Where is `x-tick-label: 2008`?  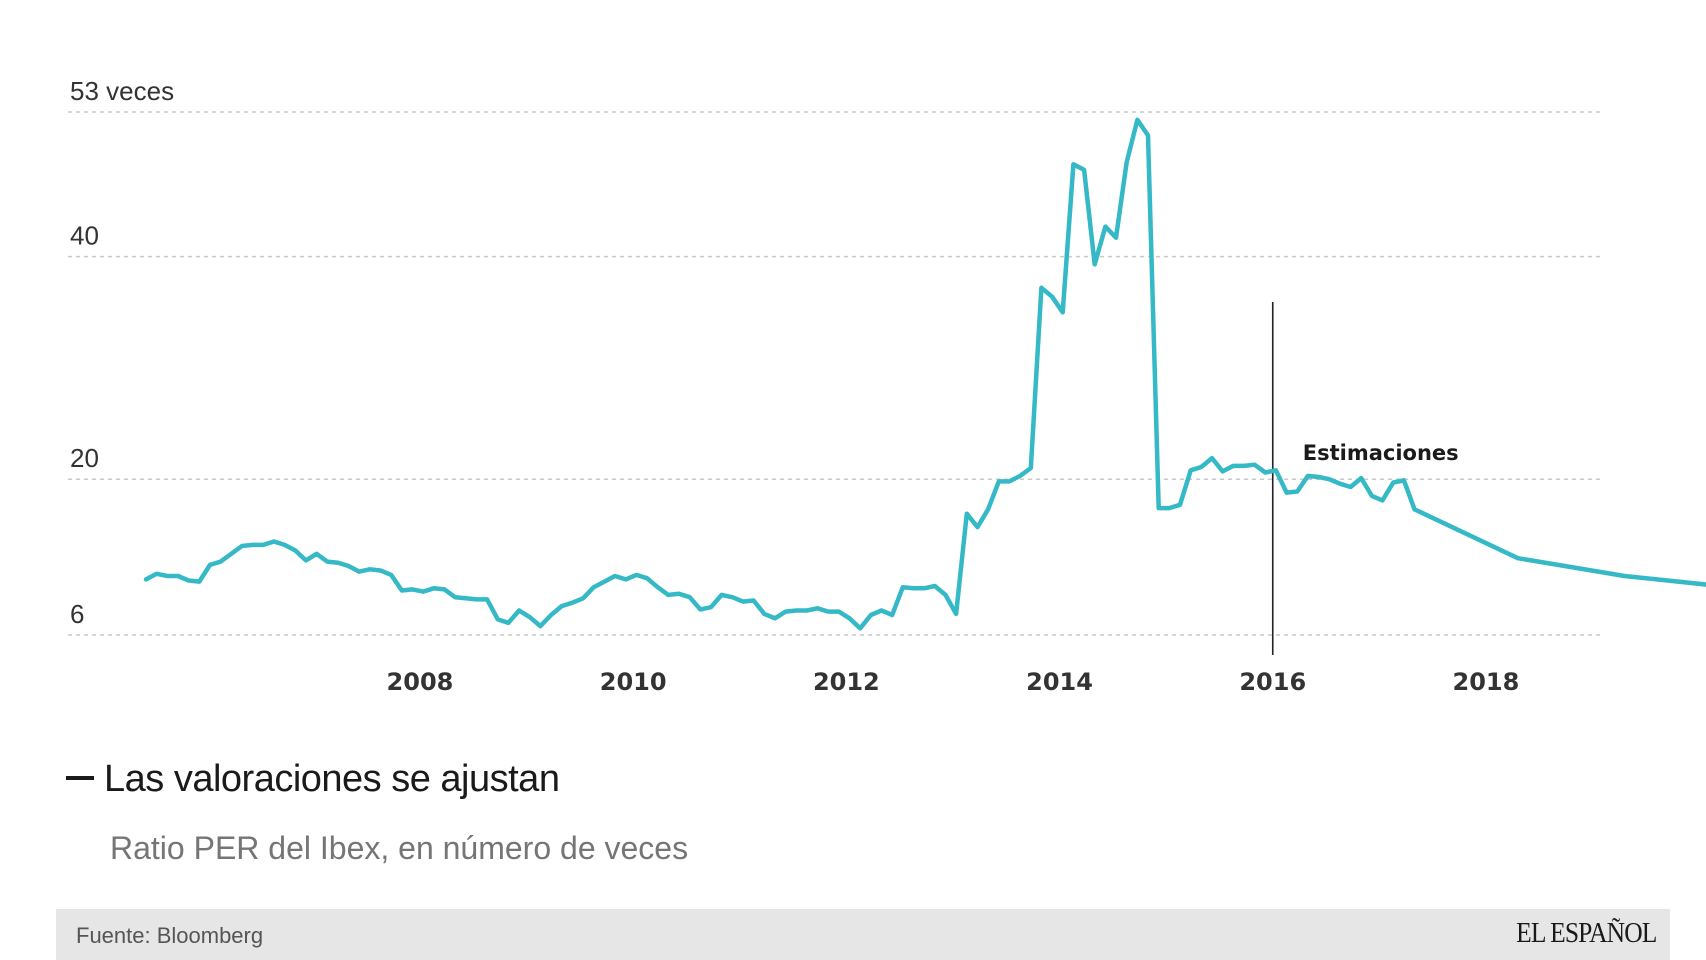 x-tick-label: 2008 is located at coordinates (420, 682).